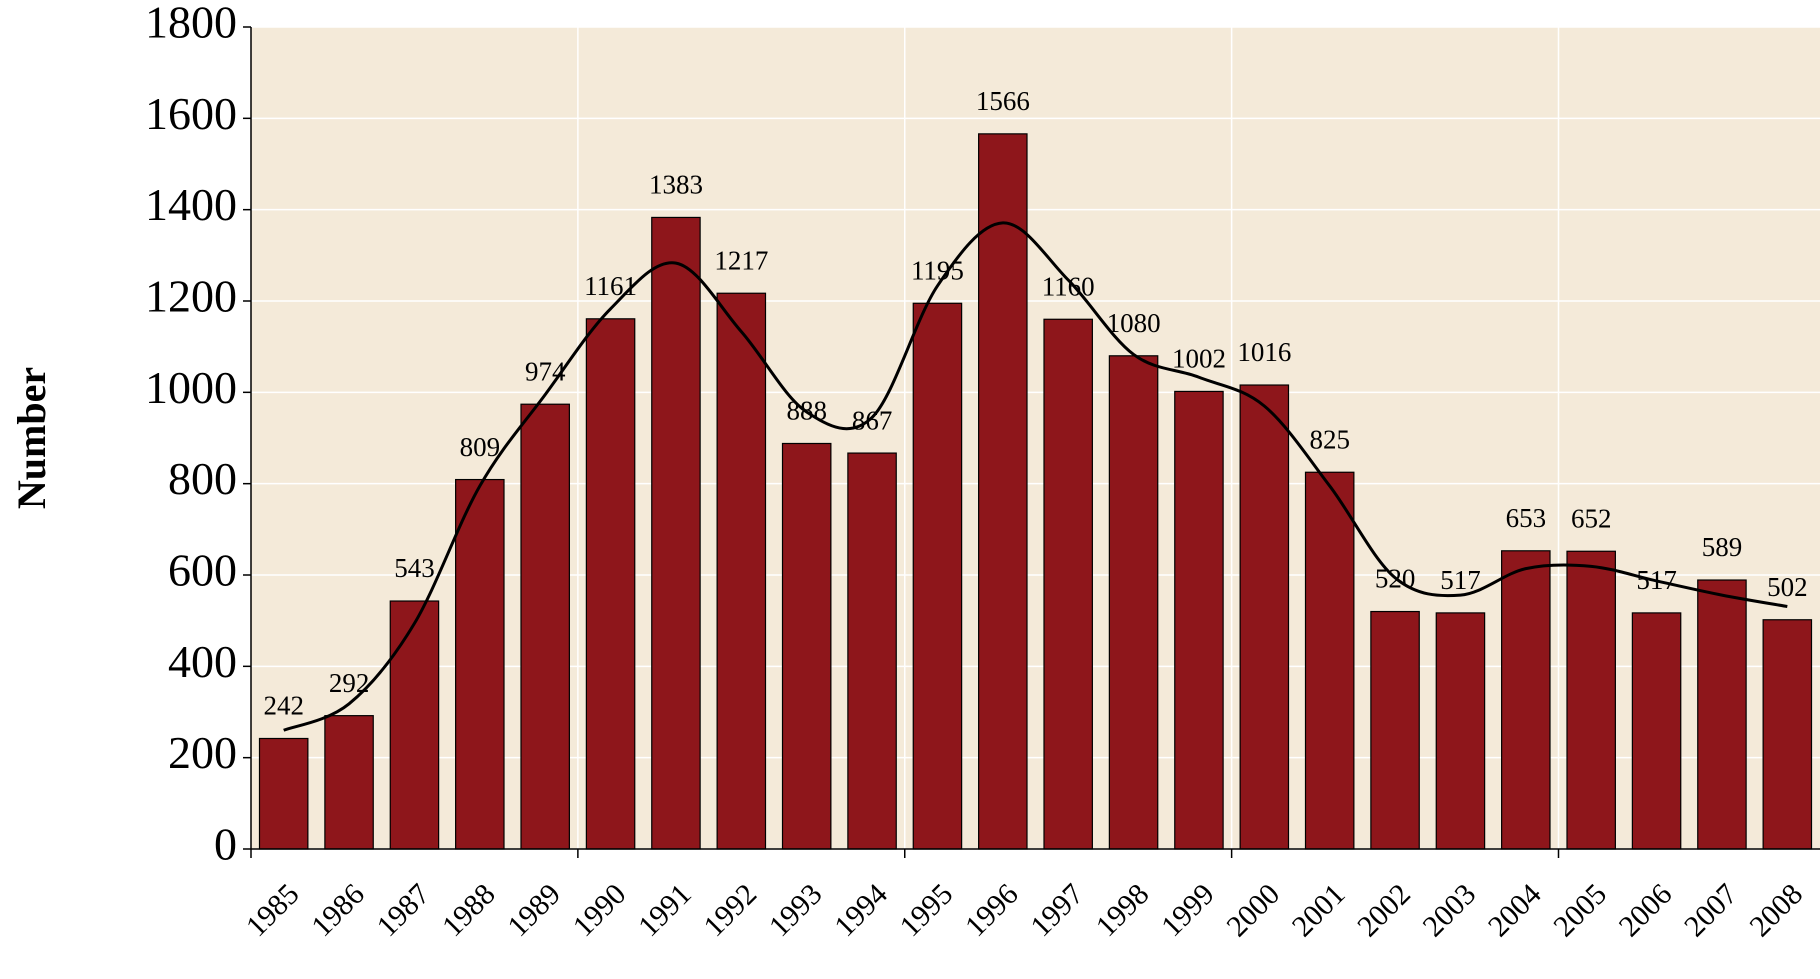 The width and height of the screenshot is (1820, 979). What do you see at coordinates (796, 910) in the screenshot?
I see `x-tick-label: 1993` at bounding box center [796, 910].